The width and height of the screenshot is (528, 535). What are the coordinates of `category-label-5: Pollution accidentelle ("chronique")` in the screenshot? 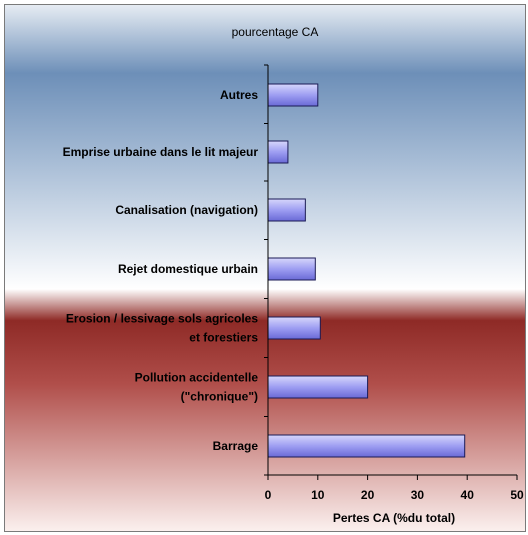 It's located at (197, 387).